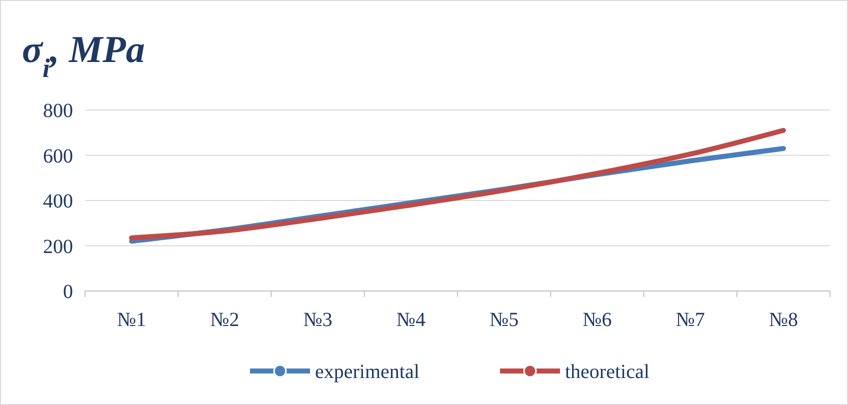  Describe the element at coordinates (58, 247) in the screenshot. I see `y-tick-label: 200` at that location.